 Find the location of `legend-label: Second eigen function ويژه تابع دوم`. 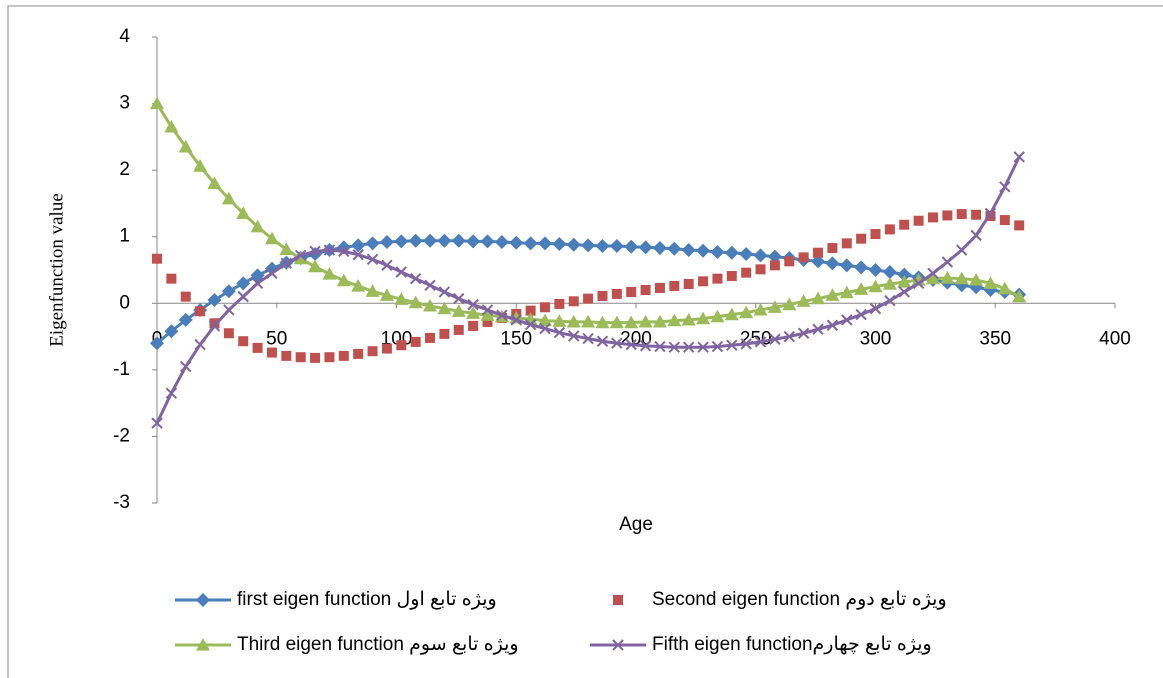

legend-label: Second eigen function ويژه تابع دوم is located at coordinates (799, 599).